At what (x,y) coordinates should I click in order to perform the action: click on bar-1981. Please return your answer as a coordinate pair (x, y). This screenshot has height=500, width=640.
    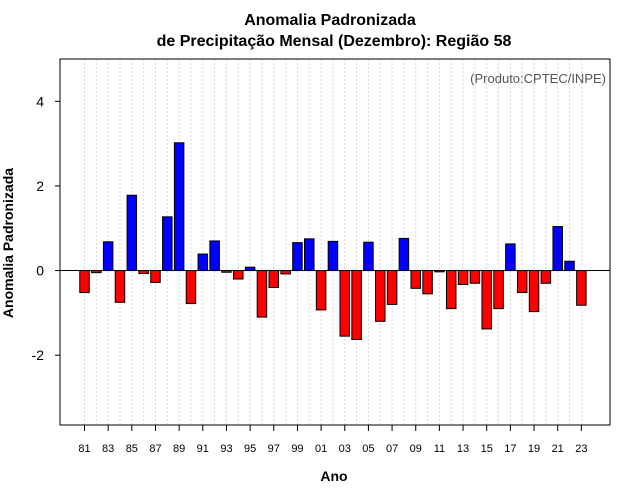
    Looking at the image, I should click on (84, 282).